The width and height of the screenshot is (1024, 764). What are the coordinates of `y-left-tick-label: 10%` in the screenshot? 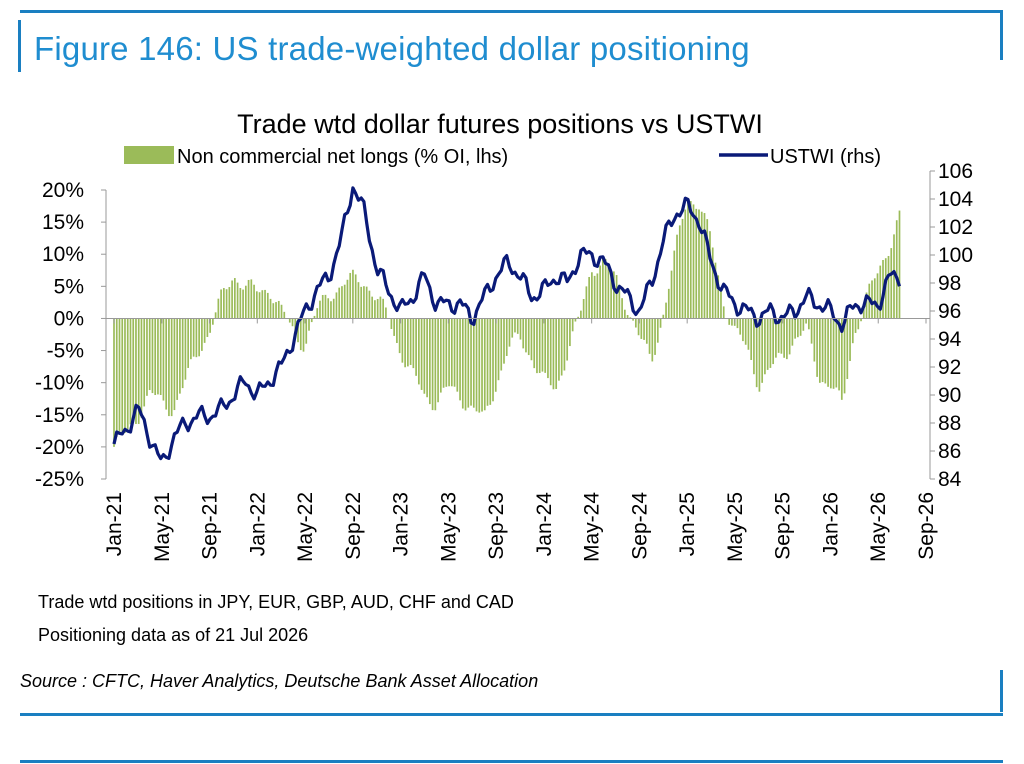 It's located at (63, 254).